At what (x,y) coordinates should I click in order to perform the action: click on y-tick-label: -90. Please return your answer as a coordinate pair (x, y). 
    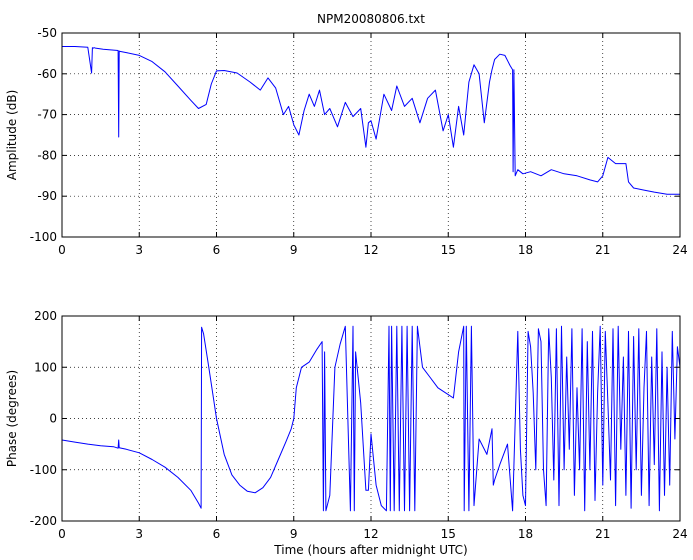
    Looking at the image, I should click on (47, 196).